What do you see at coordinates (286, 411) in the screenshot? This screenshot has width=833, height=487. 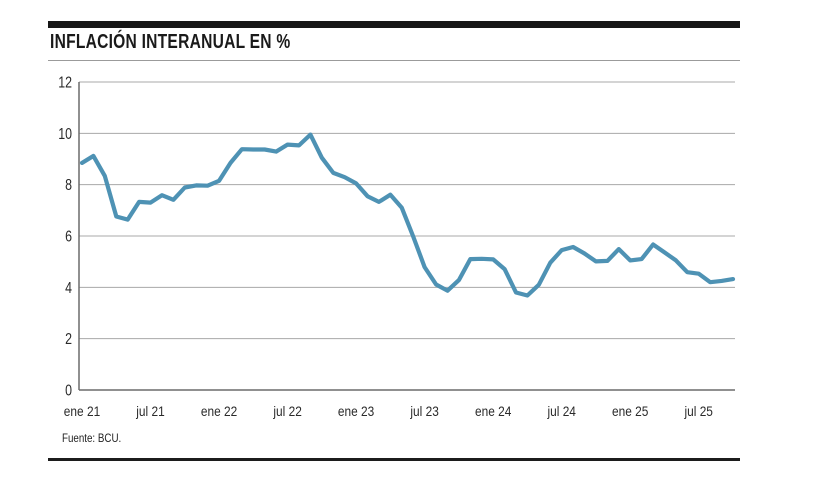 I see `x-axis-label: jul 22` at bounding box center [286, 411].